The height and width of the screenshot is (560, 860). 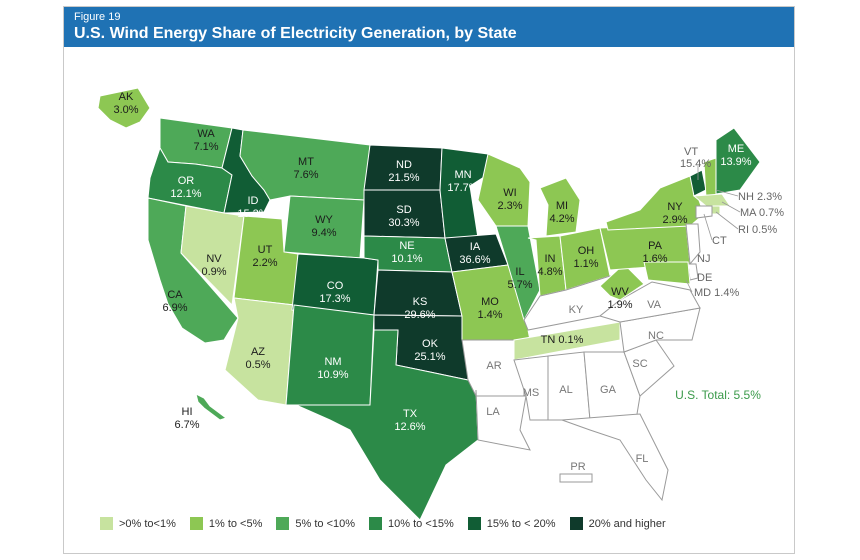 I want to click on state-label-in: IN 4.8%, so click(x=549, y=265).